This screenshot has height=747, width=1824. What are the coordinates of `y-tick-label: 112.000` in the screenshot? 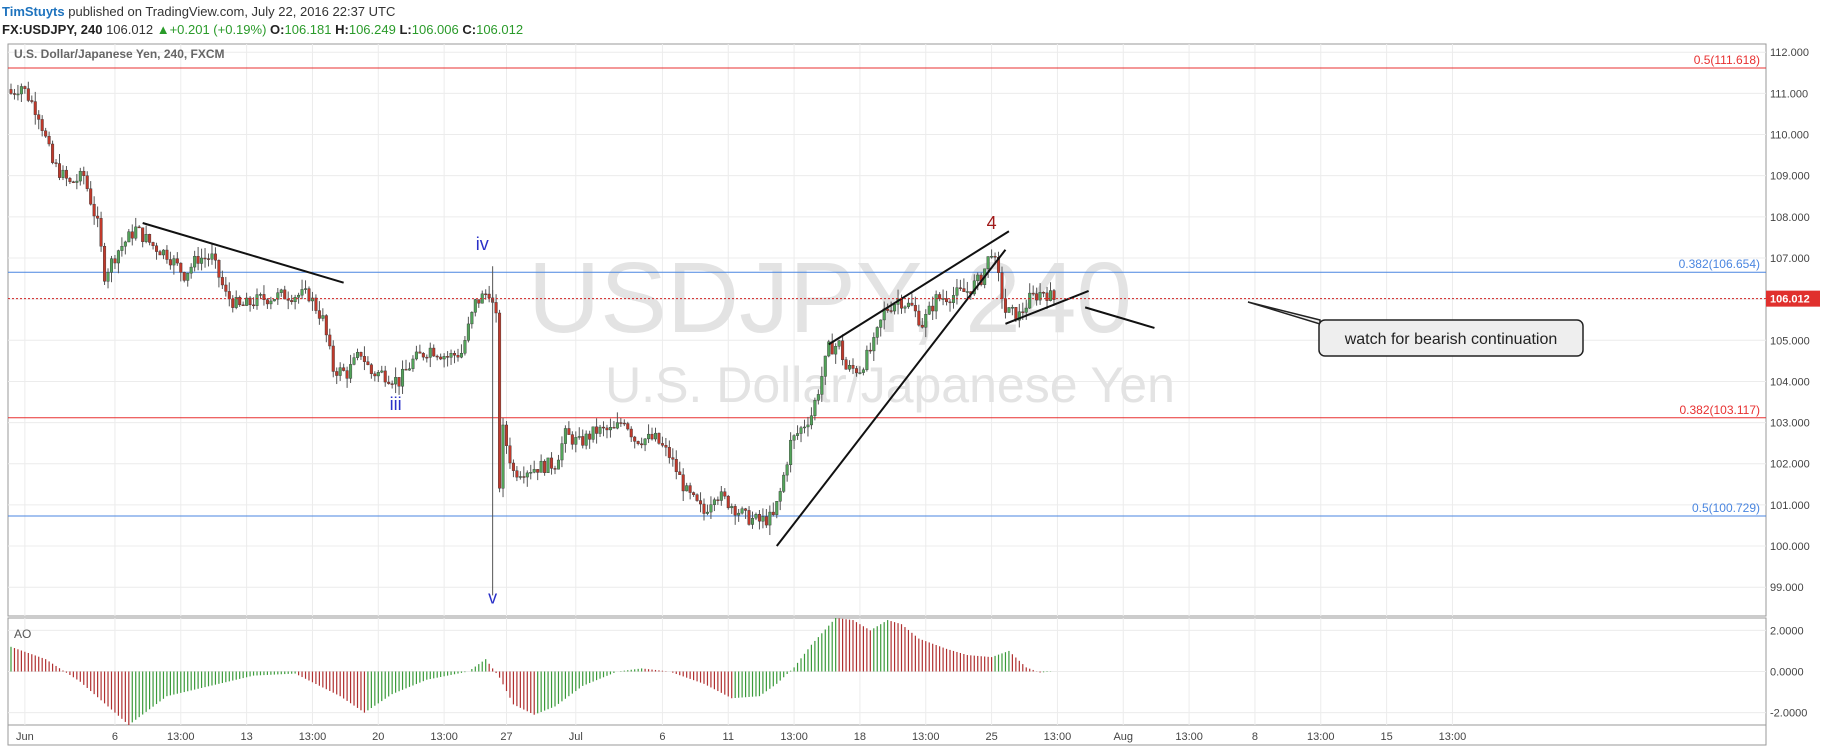 It's located at (1789, 53).